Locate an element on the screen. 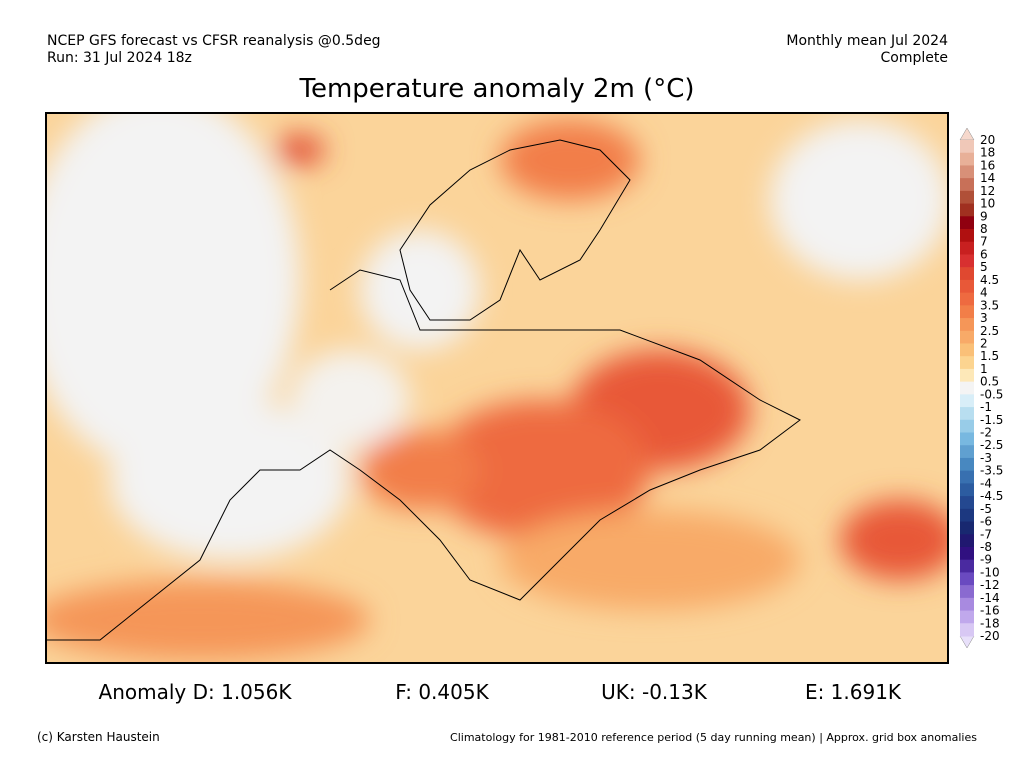 The height and width of the screenshot is (772, 1024). colorbar-label: -9 is located at coordinates (986, 560).